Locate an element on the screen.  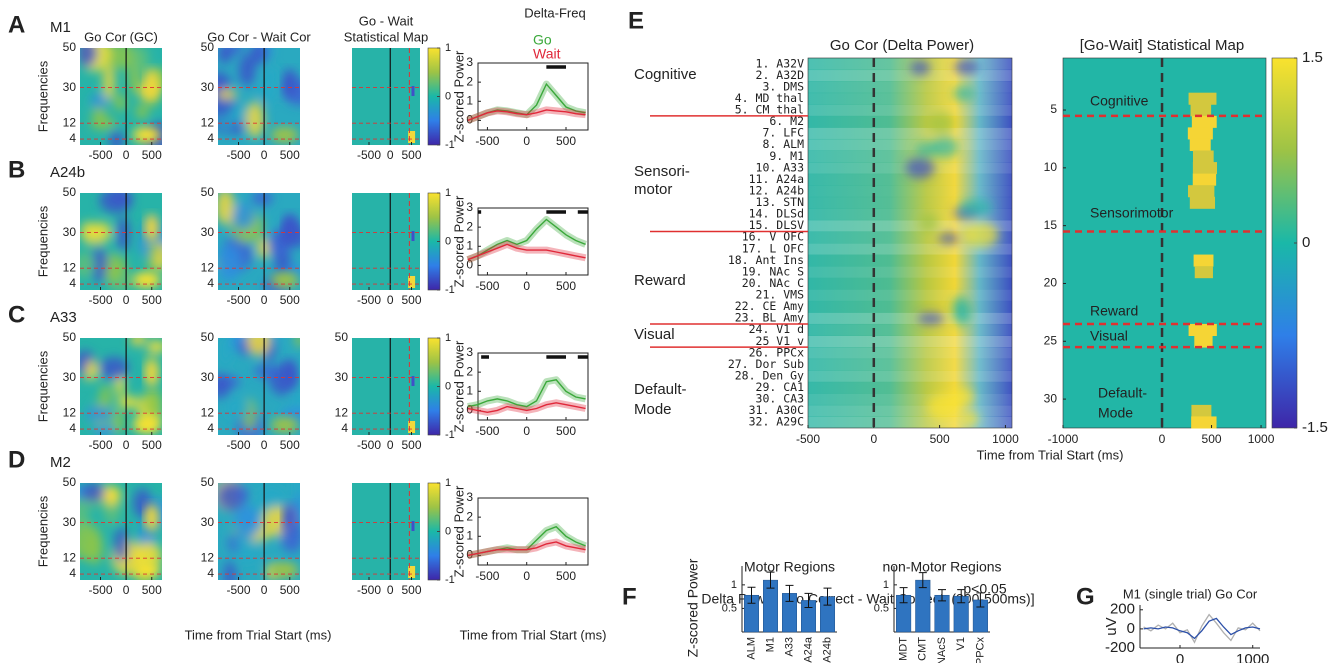
y-tick-label: 0 is located at coordinates (1131, 628).